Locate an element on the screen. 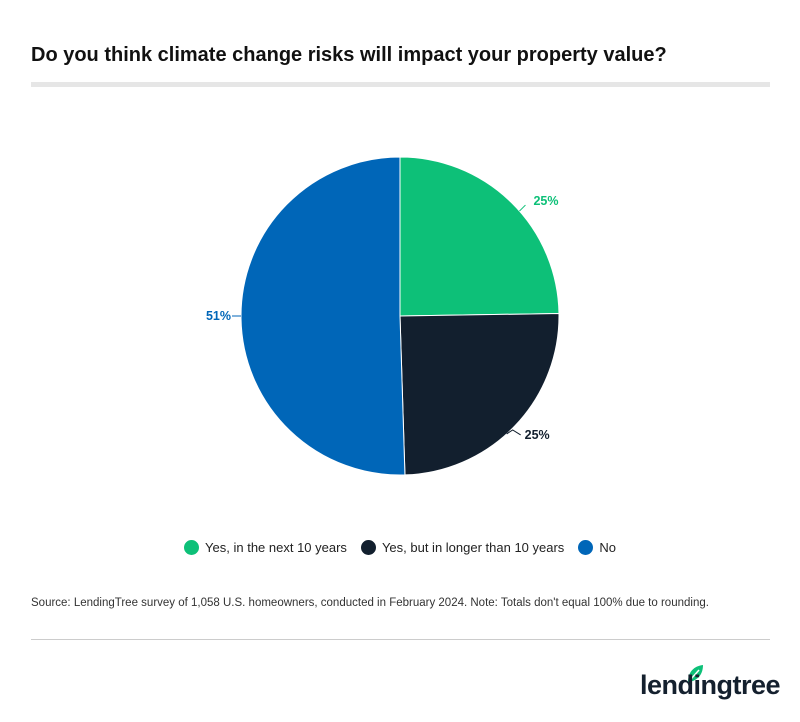 The height and width of the screenshot is (722, 800). legend-label: No is located at coordinates (607, 547).